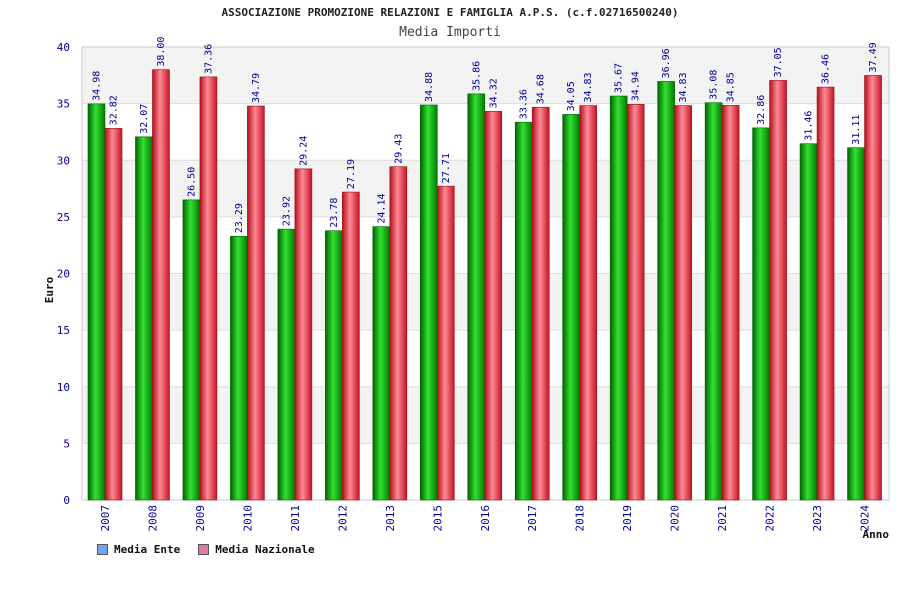  Describe the element at coordinates (239, 218) in the screenshot. I see `data-label: 23.29` at that location.